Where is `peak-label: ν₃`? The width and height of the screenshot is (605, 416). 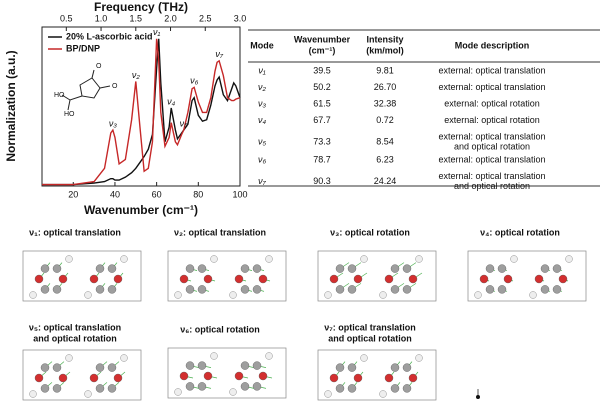 peak-label: ν₃ is located at coordinates (113, 123).